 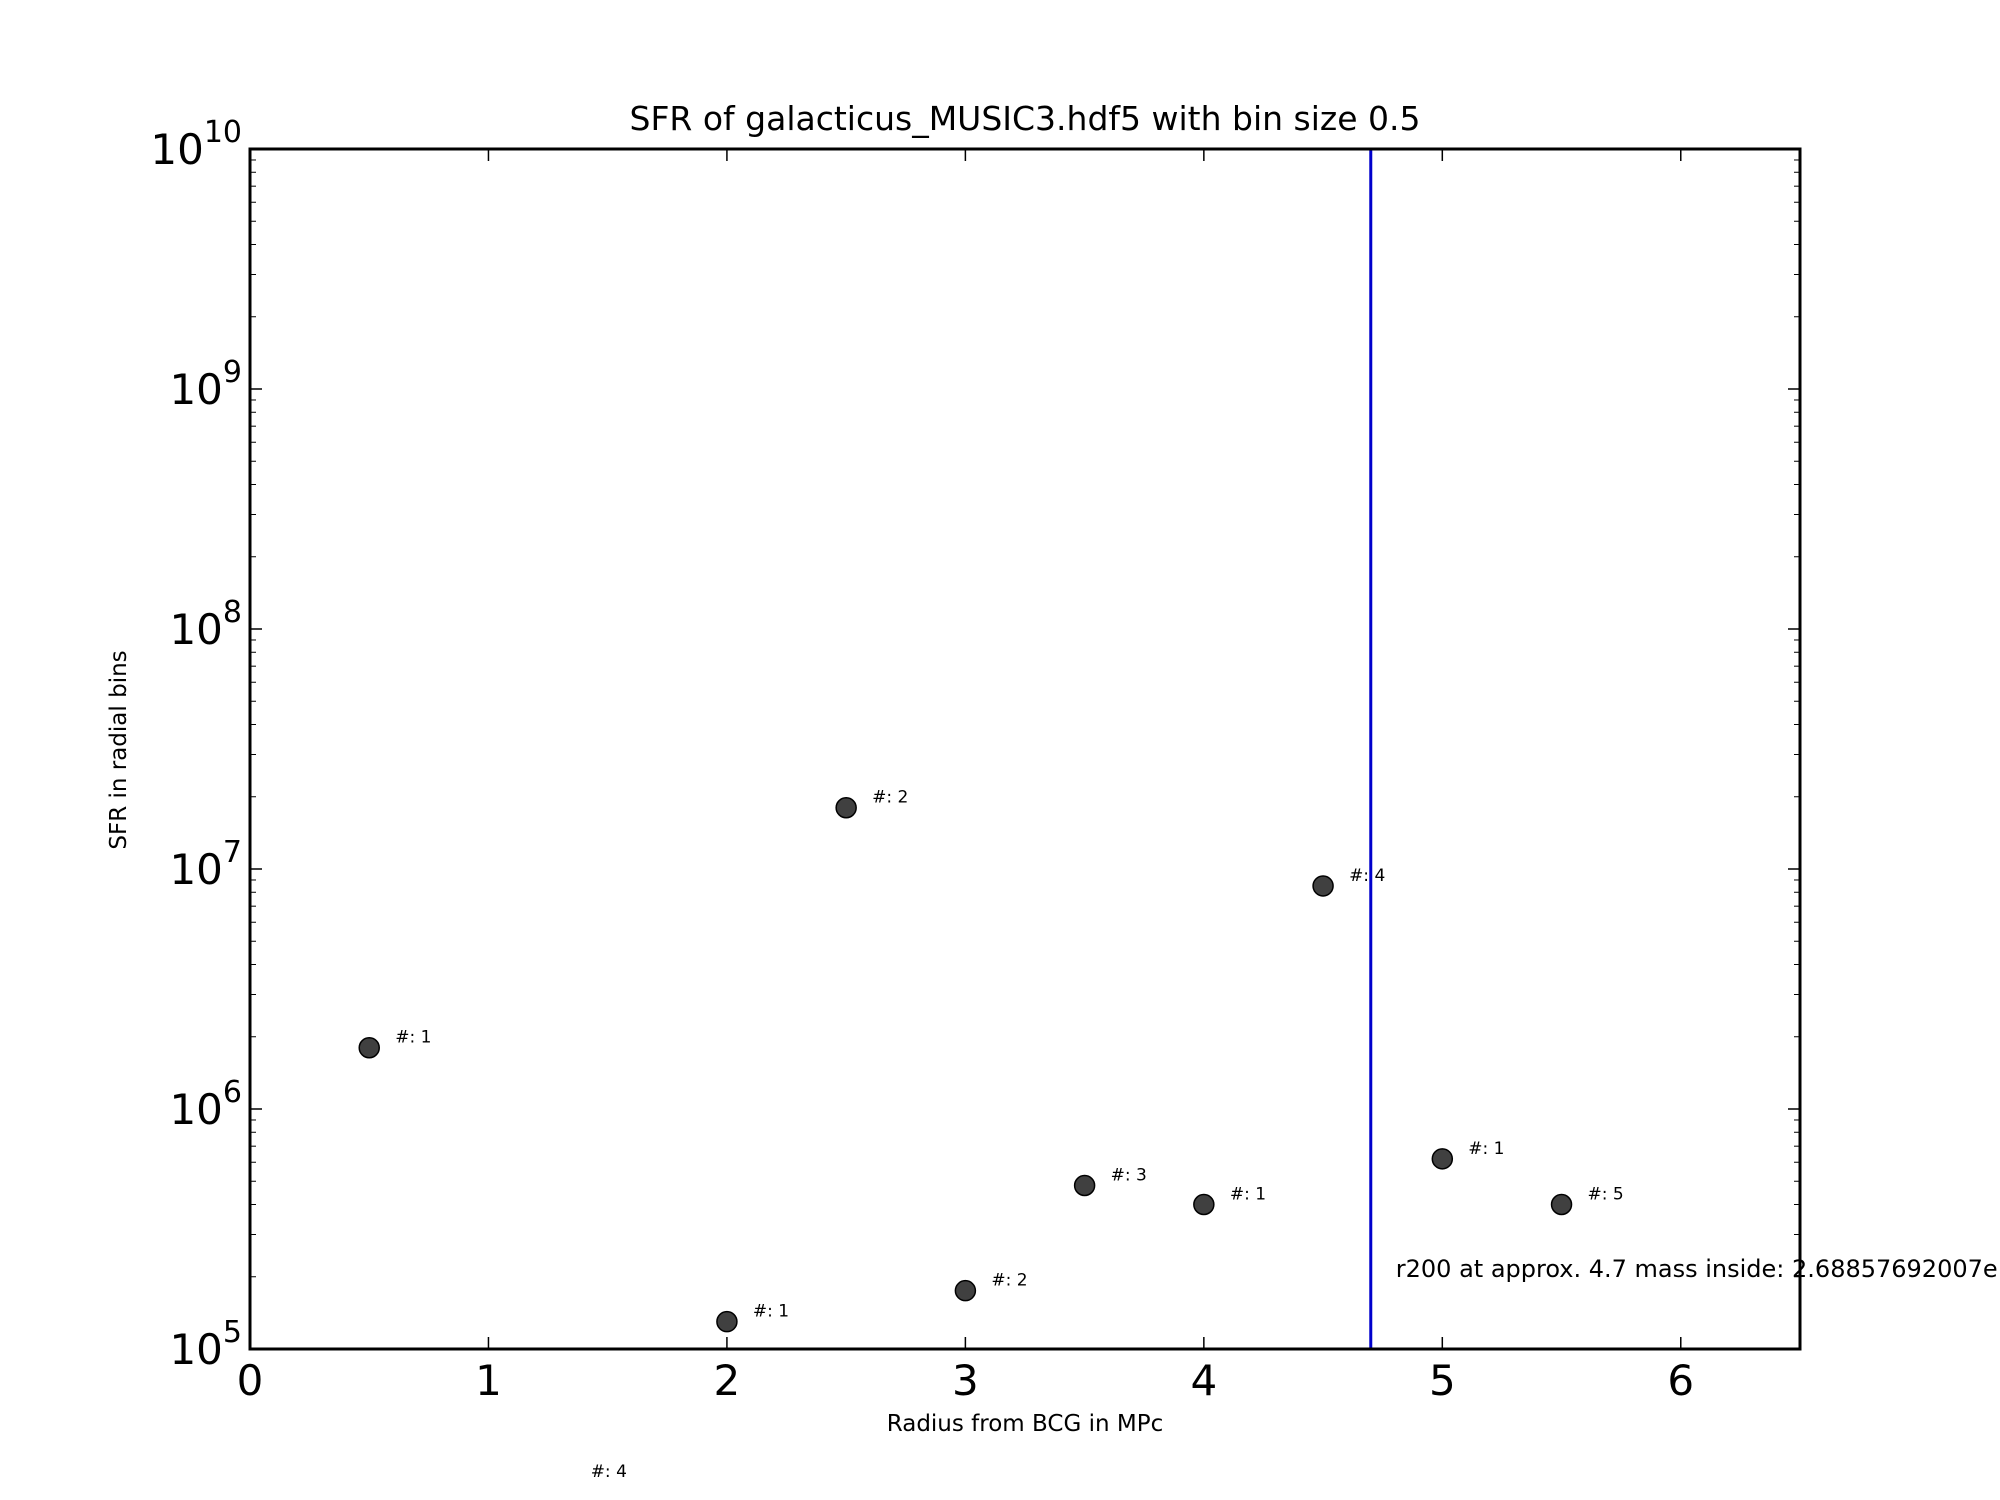 I want to click on y-tick-label: 10⁵, so click(x=205, y=1344).